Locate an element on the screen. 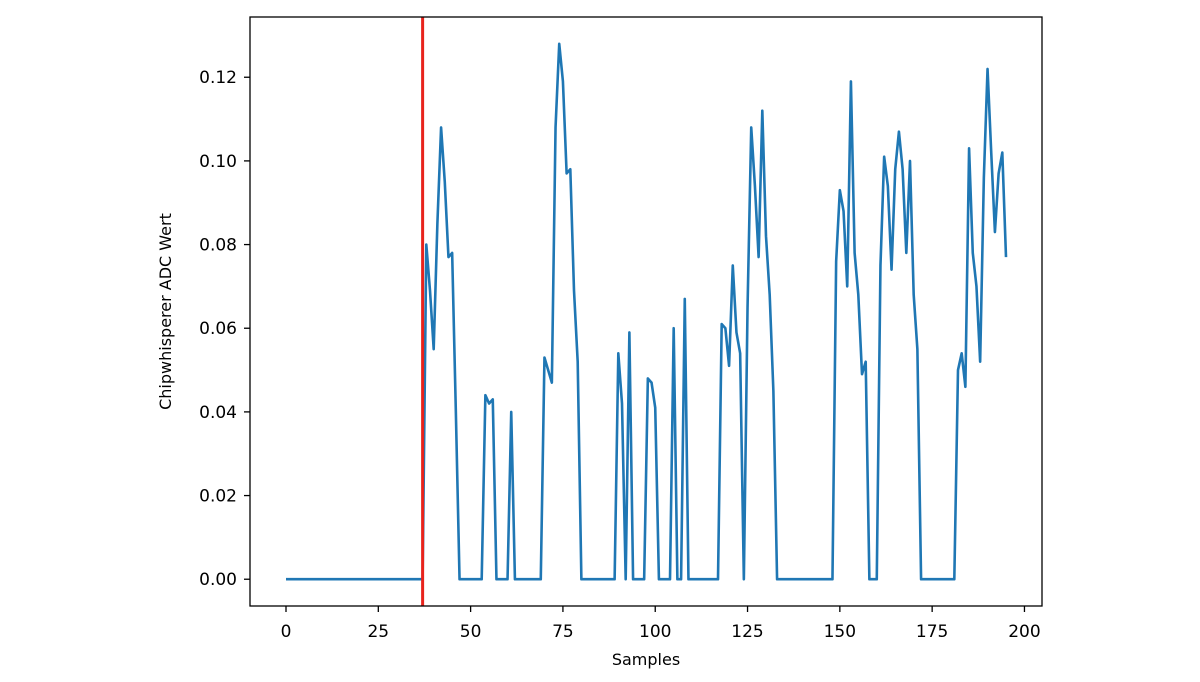  x-tick-label: 100 is located at coordinates (655, 632).